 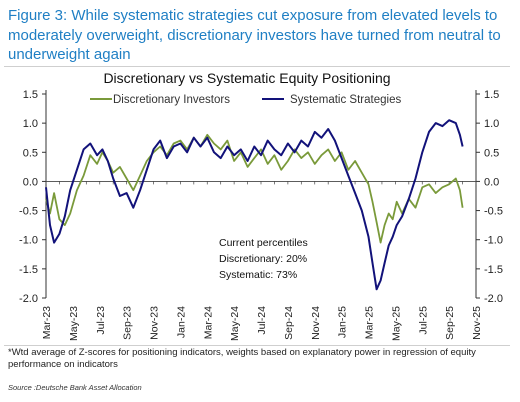 I want to click on x-tick-label: May-24, so click(x=235, y=323).